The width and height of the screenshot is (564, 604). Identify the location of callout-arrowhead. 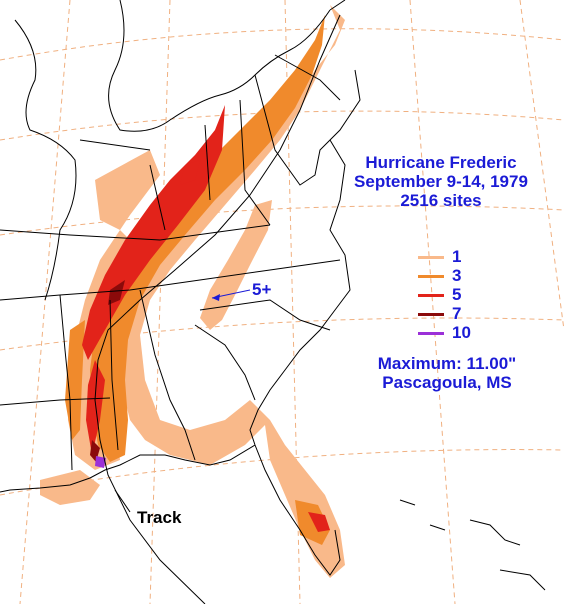
(216, 297).